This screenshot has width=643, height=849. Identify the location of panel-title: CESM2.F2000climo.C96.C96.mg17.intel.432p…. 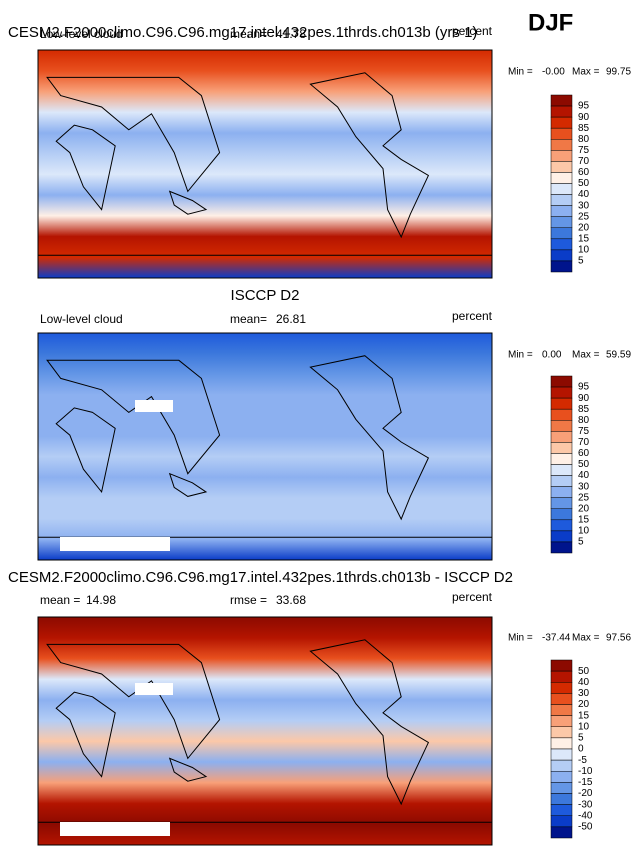
(260, 577).